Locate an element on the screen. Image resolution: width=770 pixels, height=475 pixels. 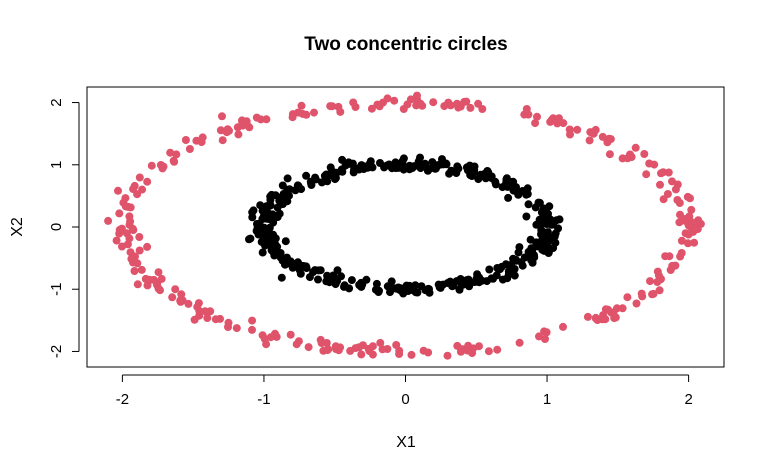
y-tick-label: 0 is located at coordinates (56, 227).